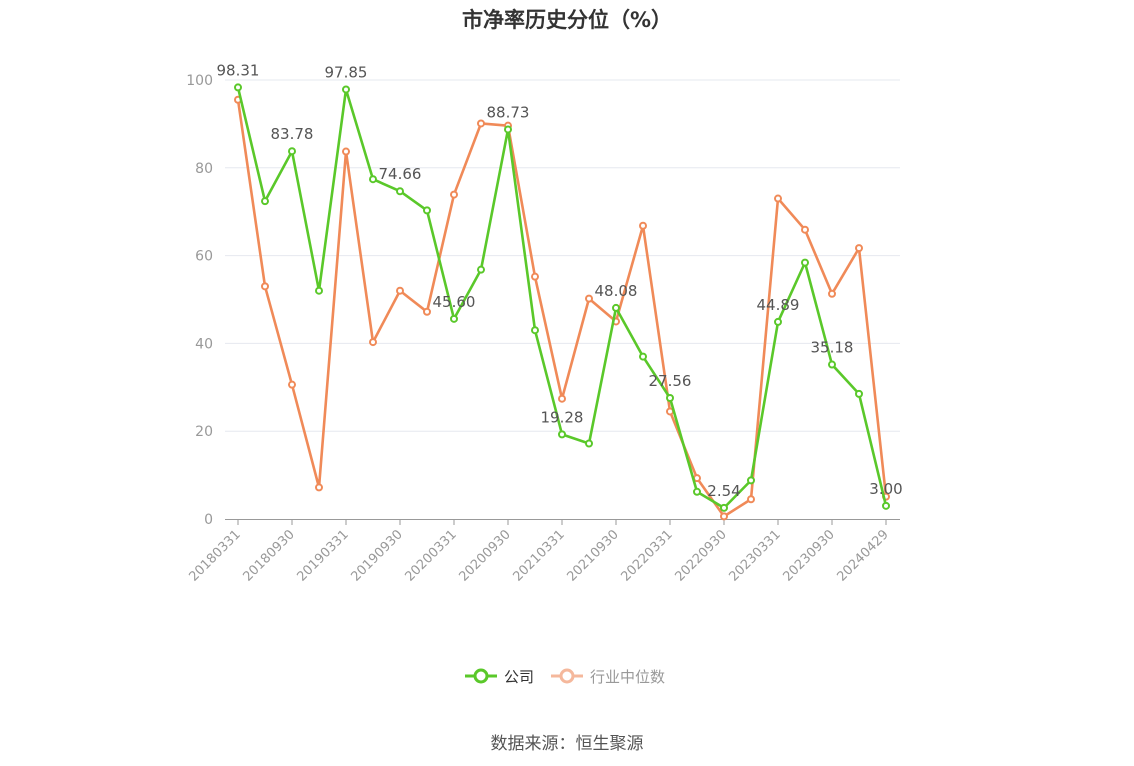 This screenshot has height=766, width=1134. I want to click on y-tick-label: 60, so click(204, 257).